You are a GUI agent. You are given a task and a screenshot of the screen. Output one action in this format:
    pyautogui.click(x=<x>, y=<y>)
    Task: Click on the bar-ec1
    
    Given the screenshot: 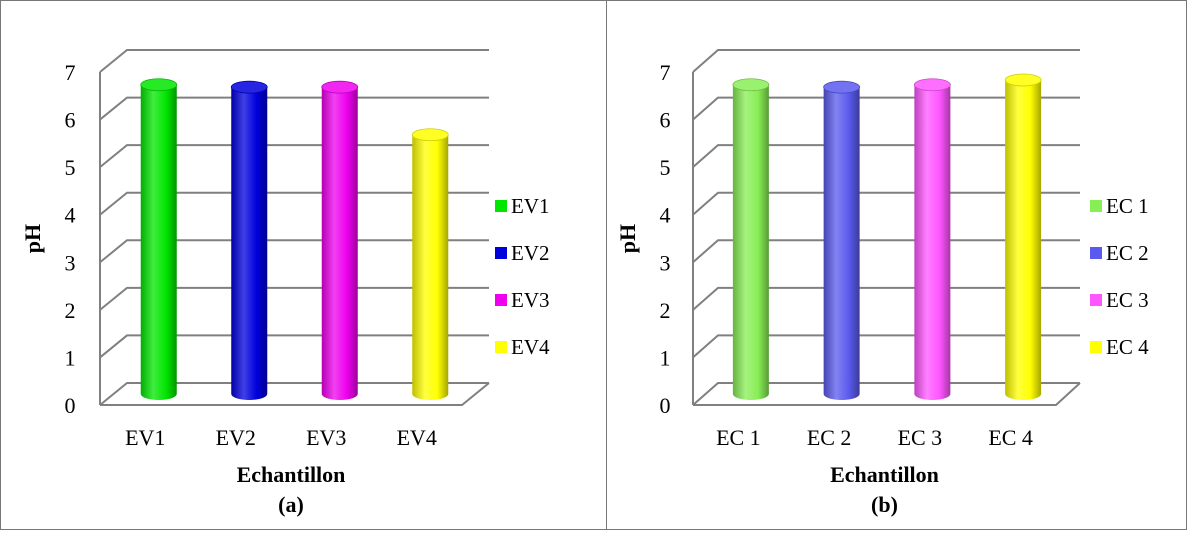 What is the action you would take?
    pyautogui.click(x=751, y=239)
    